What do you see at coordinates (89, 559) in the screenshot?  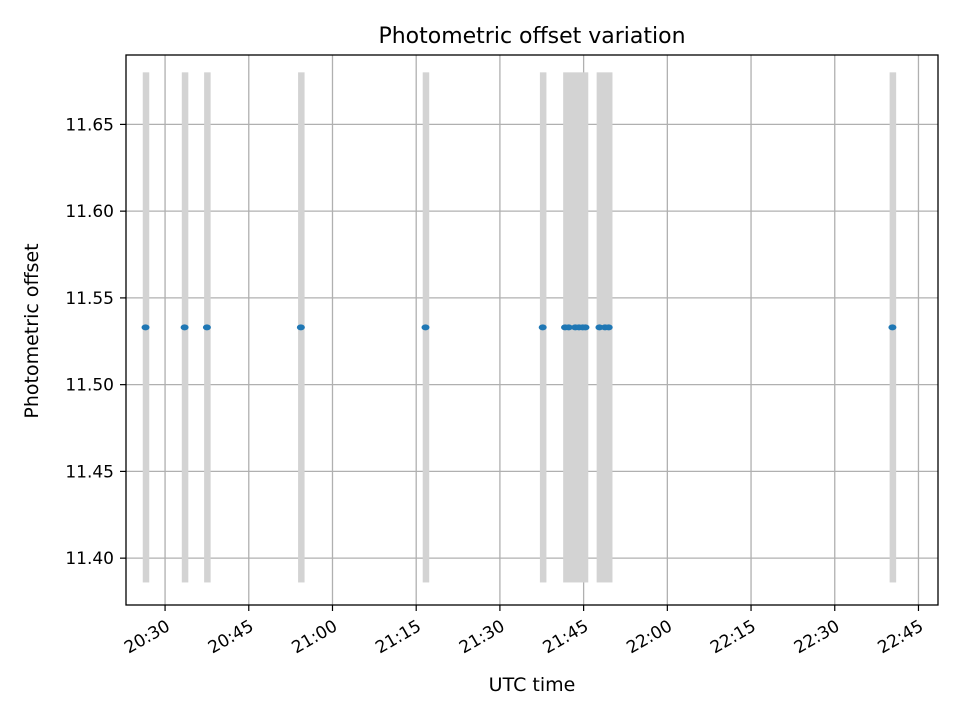 I see `y-tick-label: 11.40` at bounding box center [89, 559].